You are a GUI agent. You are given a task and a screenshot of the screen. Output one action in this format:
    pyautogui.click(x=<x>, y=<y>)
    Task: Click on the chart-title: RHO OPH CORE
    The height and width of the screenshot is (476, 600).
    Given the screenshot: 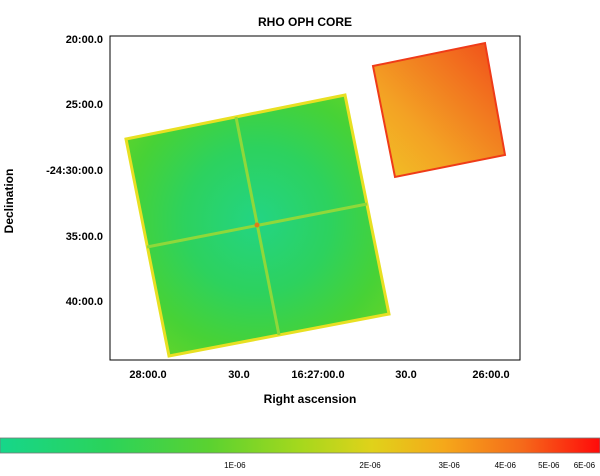 What is the action you would take?
    pyautogui.click(x=305, y=22)
    